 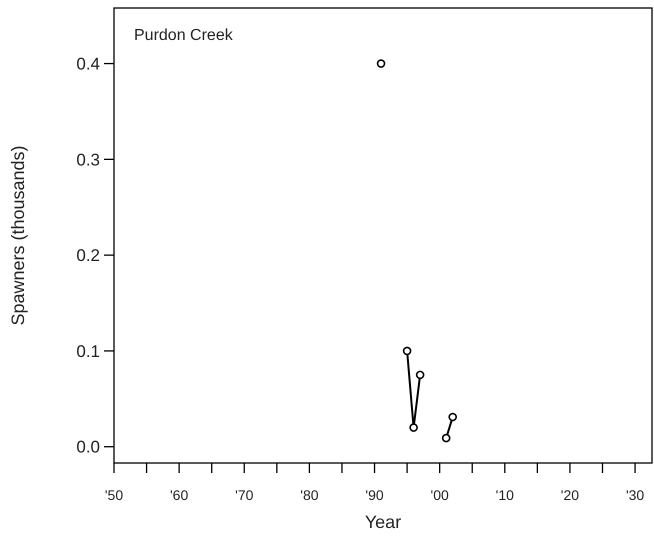 What do you see at coordinates (179, 495) in the screenshot?
I see `x-tick-label: '60` at bounding box center [179, 495].